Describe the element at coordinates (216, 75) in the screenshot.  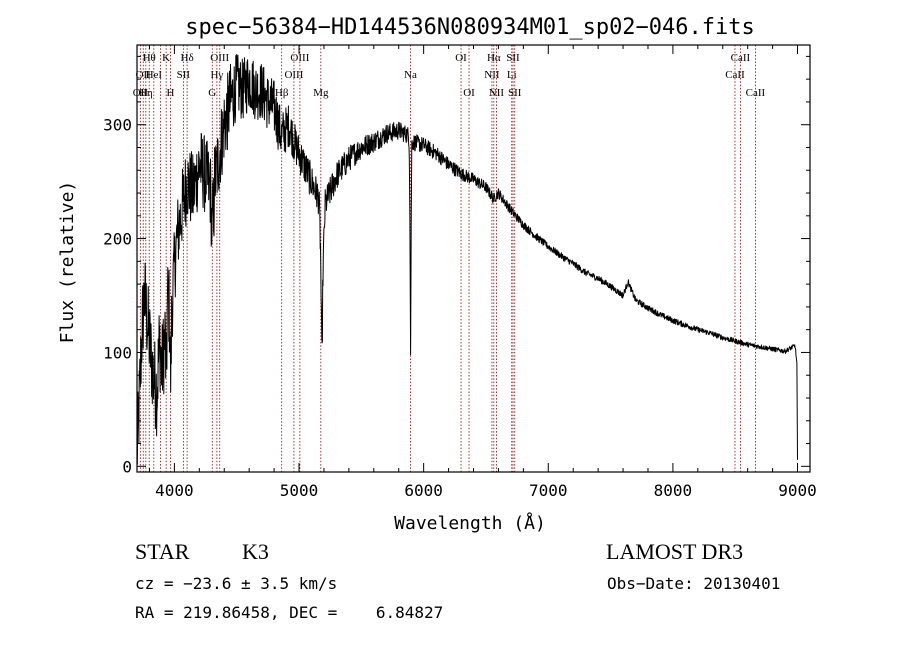
I see `line-marker-label: Hγ` at that location.